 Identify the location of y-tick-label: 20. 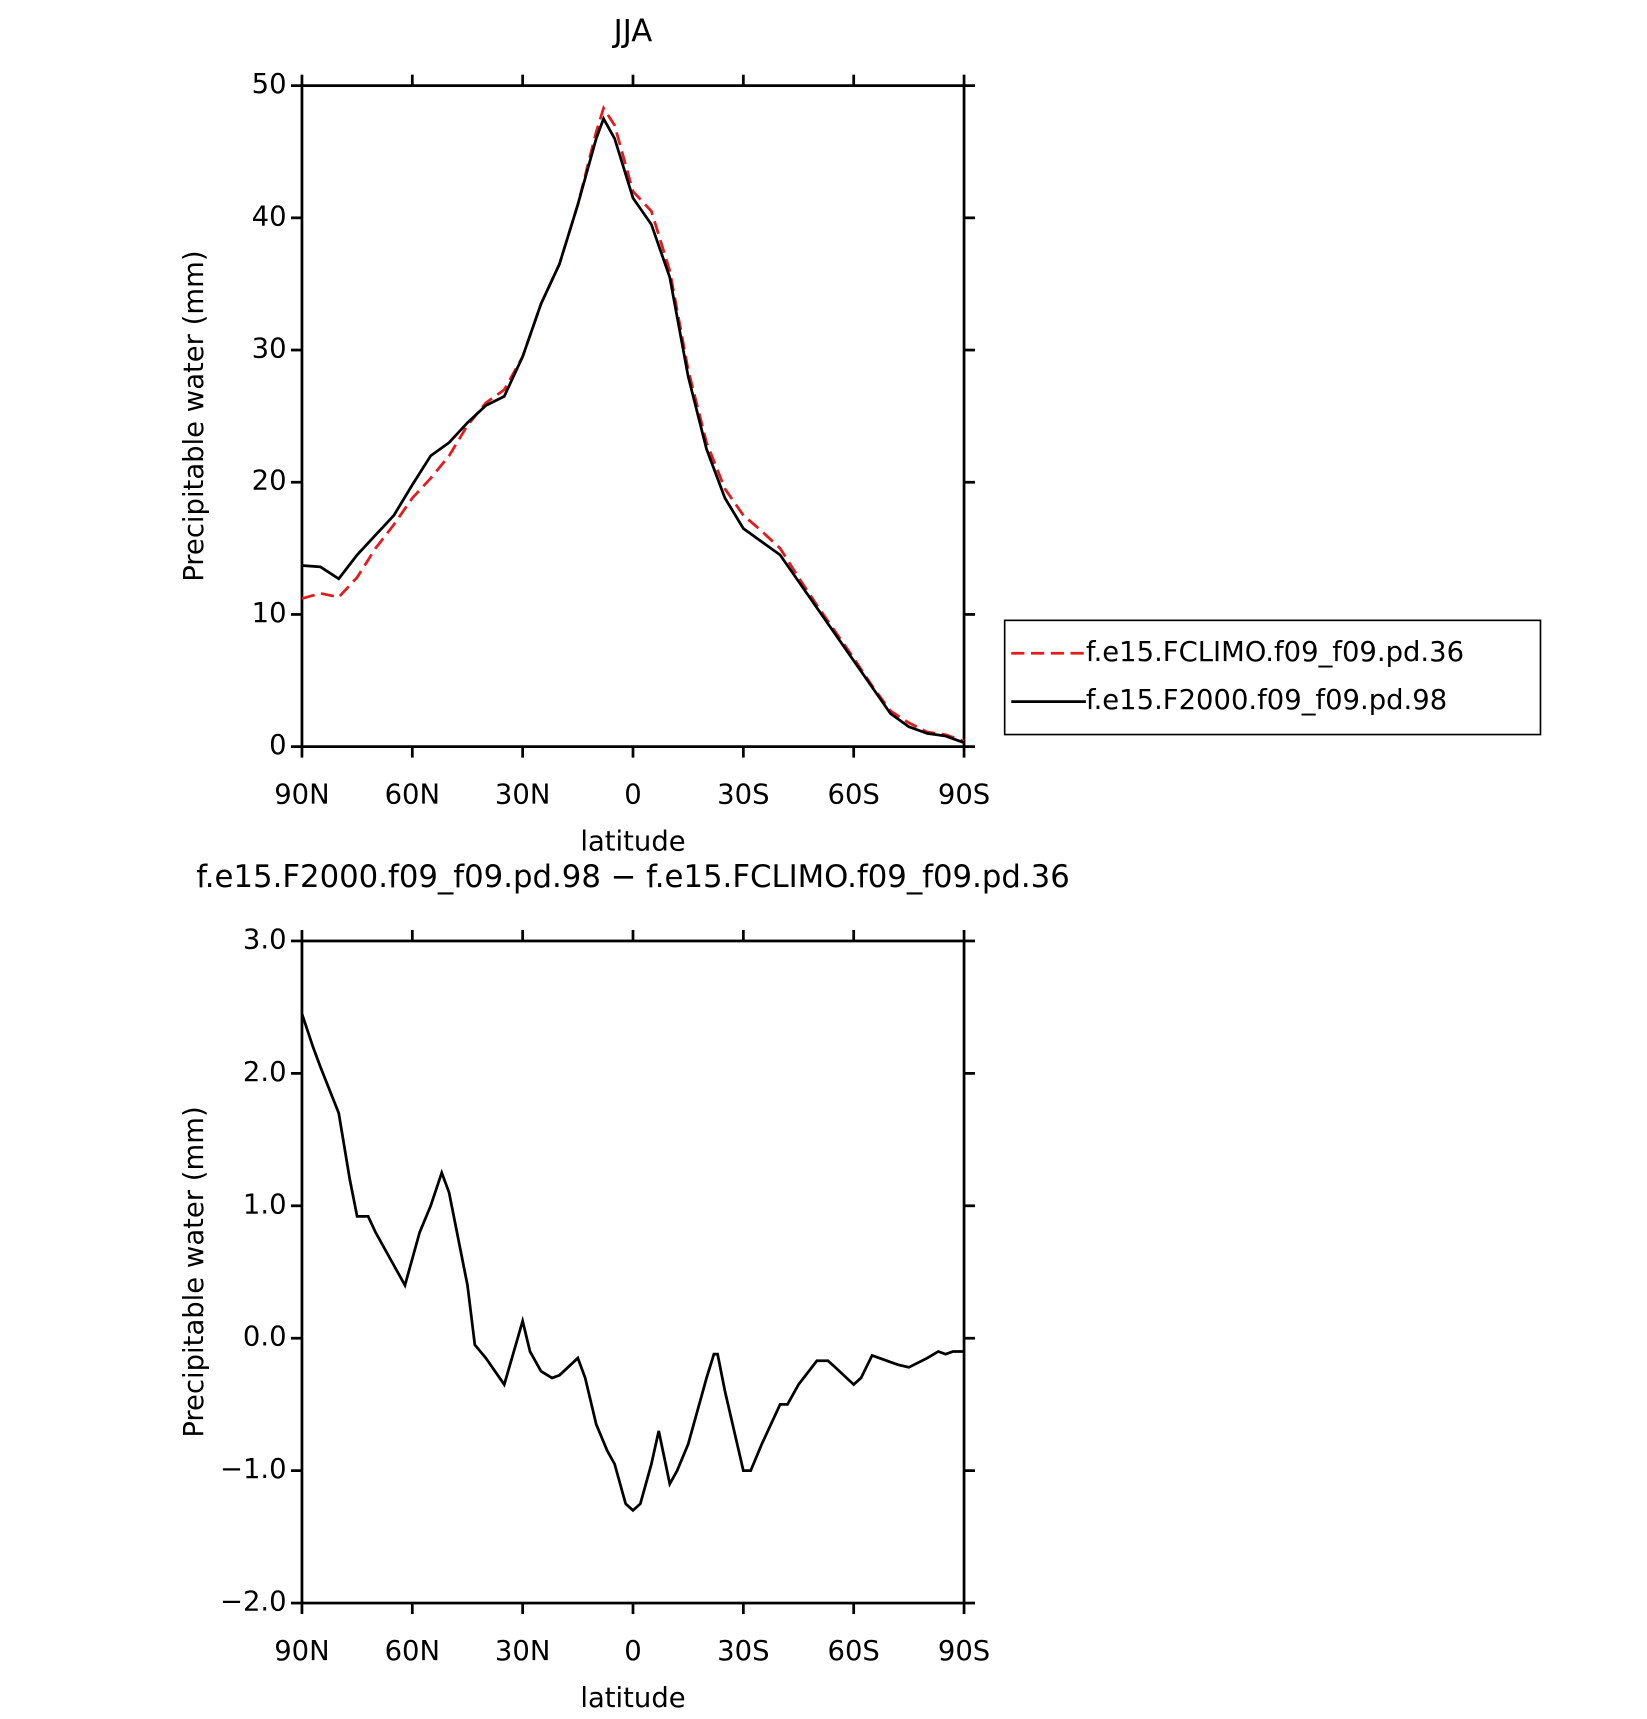
(269, 481).